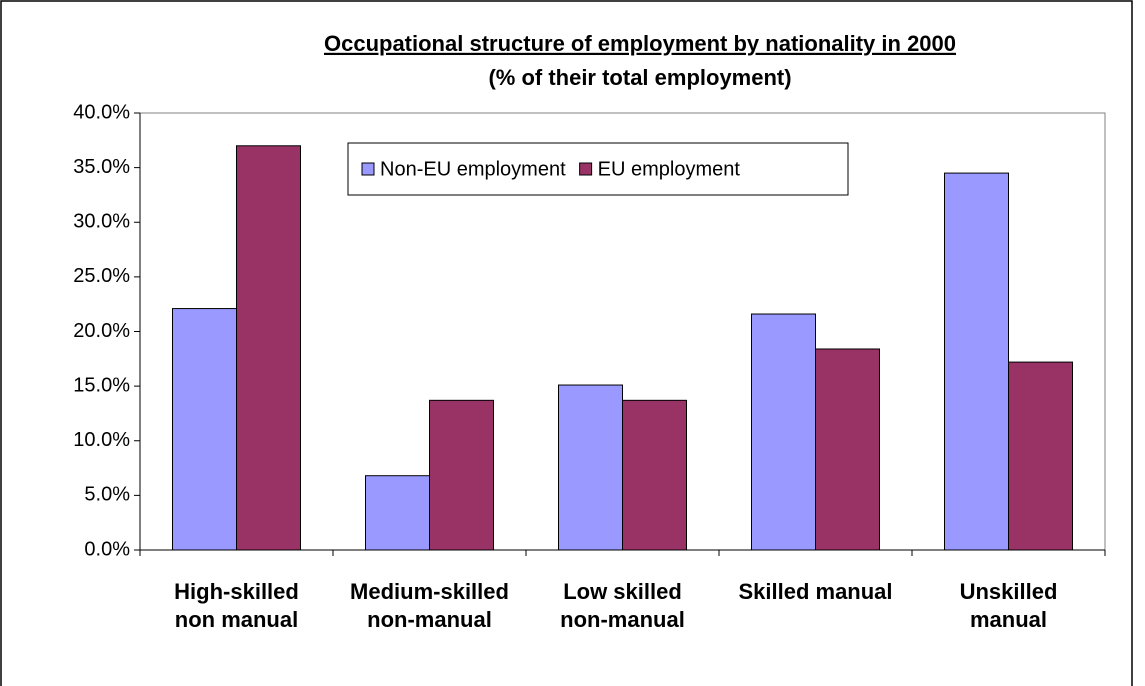 The width and height of the screenshot is (1145, 686). I want to click on y-tick-label: 35.0%, so click(101, 167).